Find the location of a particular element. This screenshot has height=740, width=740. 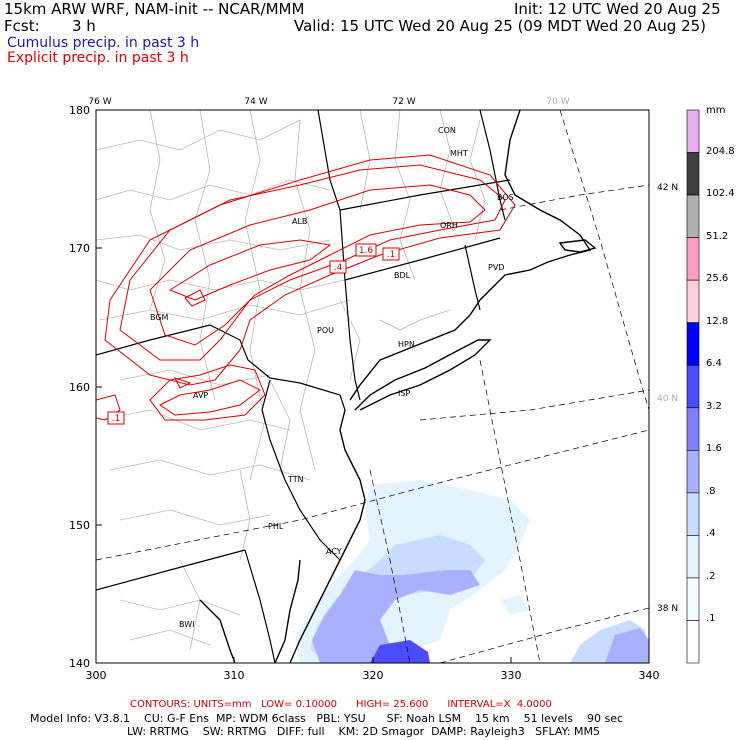

lat-label: 42 N is located at coordinates (667, 188).